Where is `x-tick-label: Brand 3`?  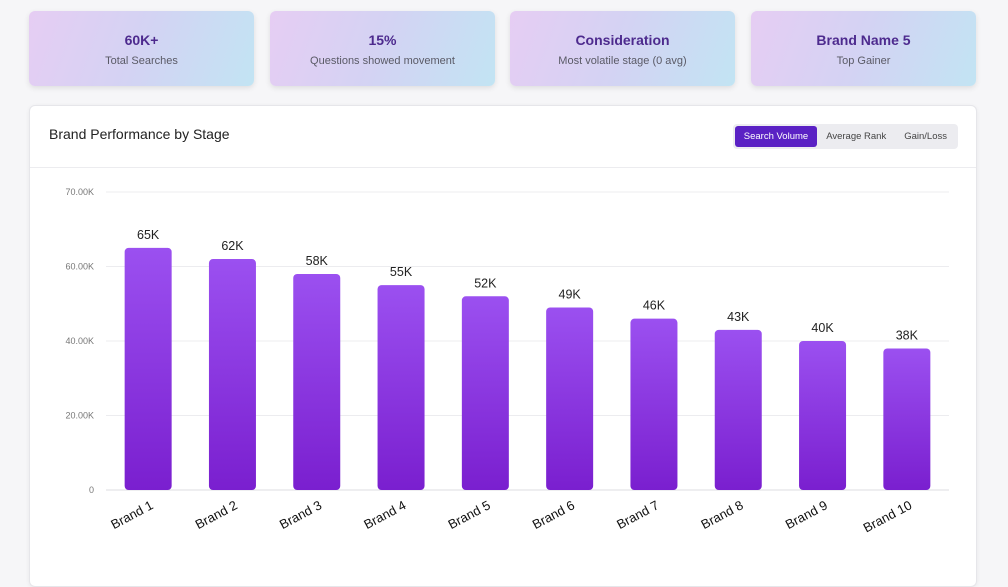 x-tick-label: Brand 3 is located at coordinates (300, 514).